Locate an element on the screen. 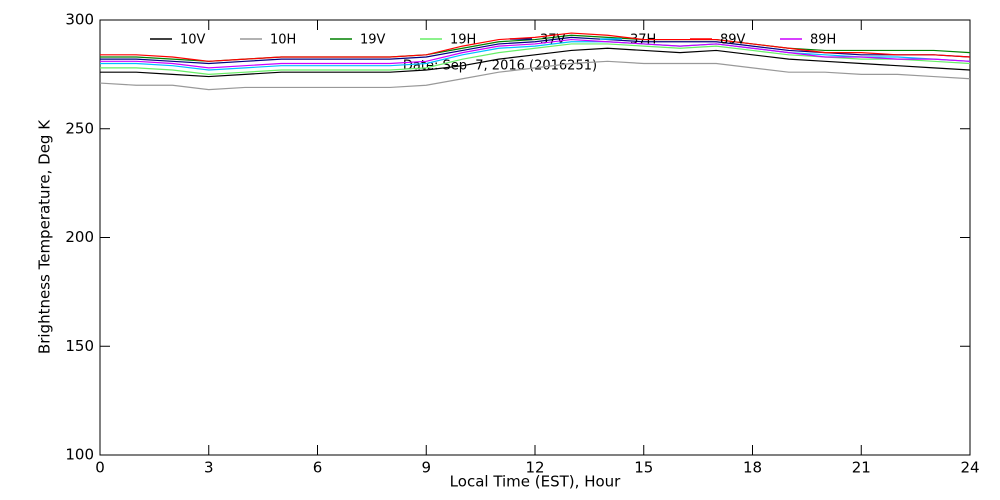 The height and width of the screenshot is (500, 1000). legend-label: 10V is located at coordinates (193, 40).